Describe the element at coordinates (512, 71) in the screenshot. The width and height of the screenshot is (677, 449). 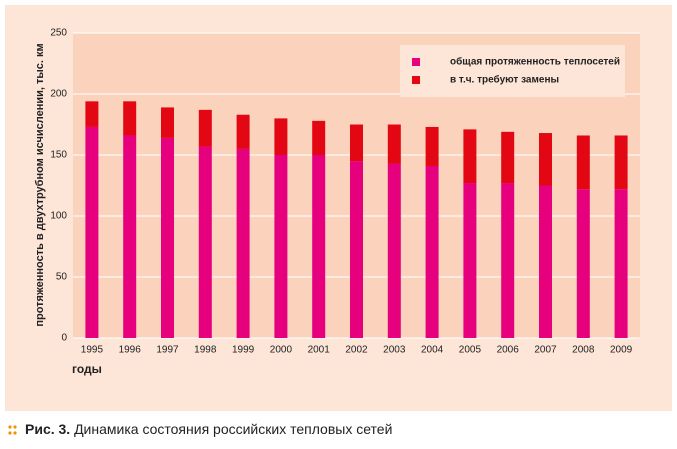
I see `legend-box` at that location.